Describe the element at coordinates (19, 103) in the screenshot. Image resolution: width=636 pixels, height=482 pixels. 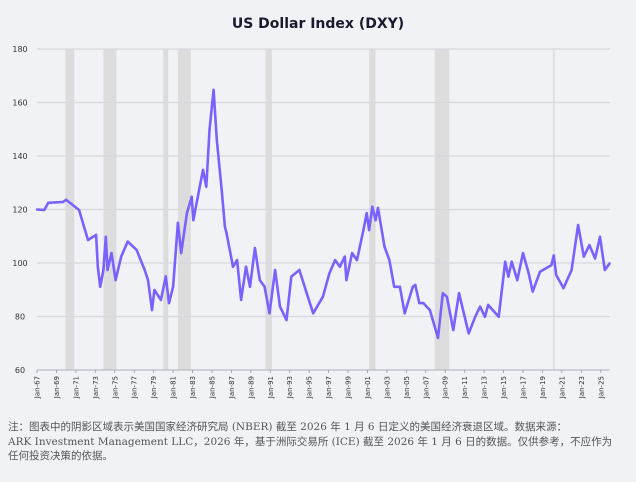
I see `y-tick-label: 160` at that location.